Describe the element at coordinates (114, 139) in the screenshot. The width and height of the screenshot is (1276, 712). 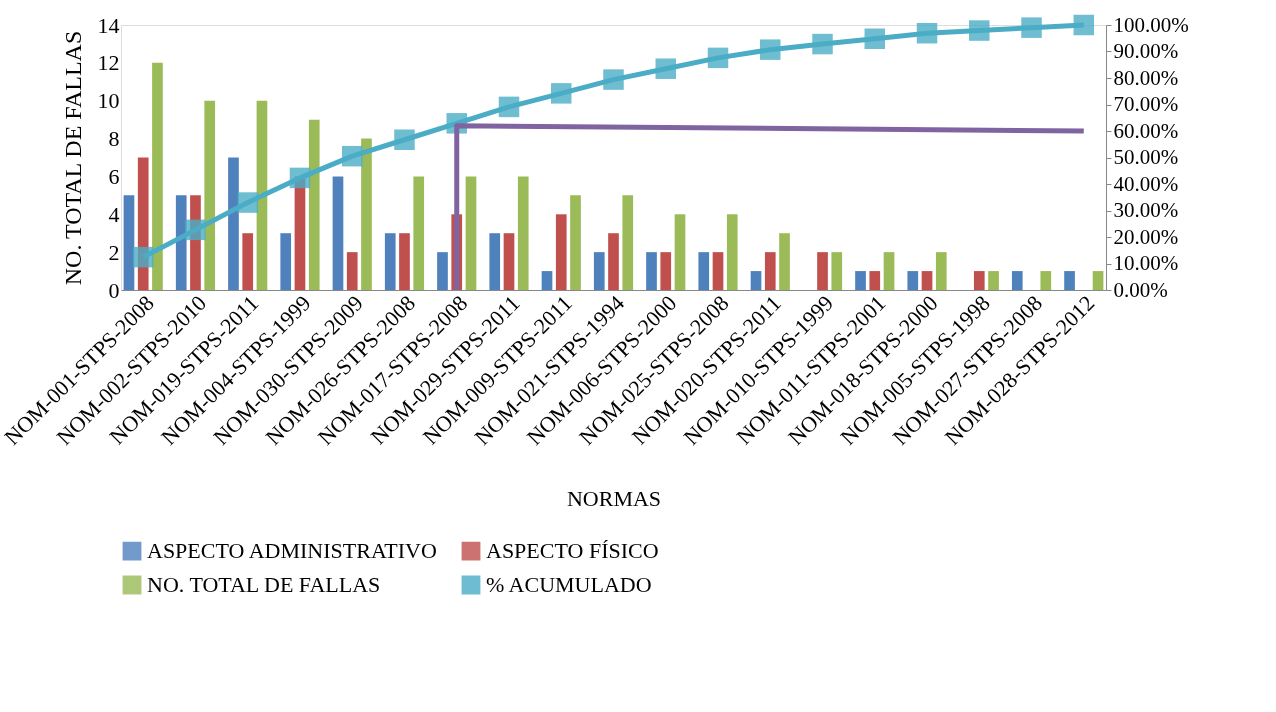
I see `y-tick-label: 8` at that location.